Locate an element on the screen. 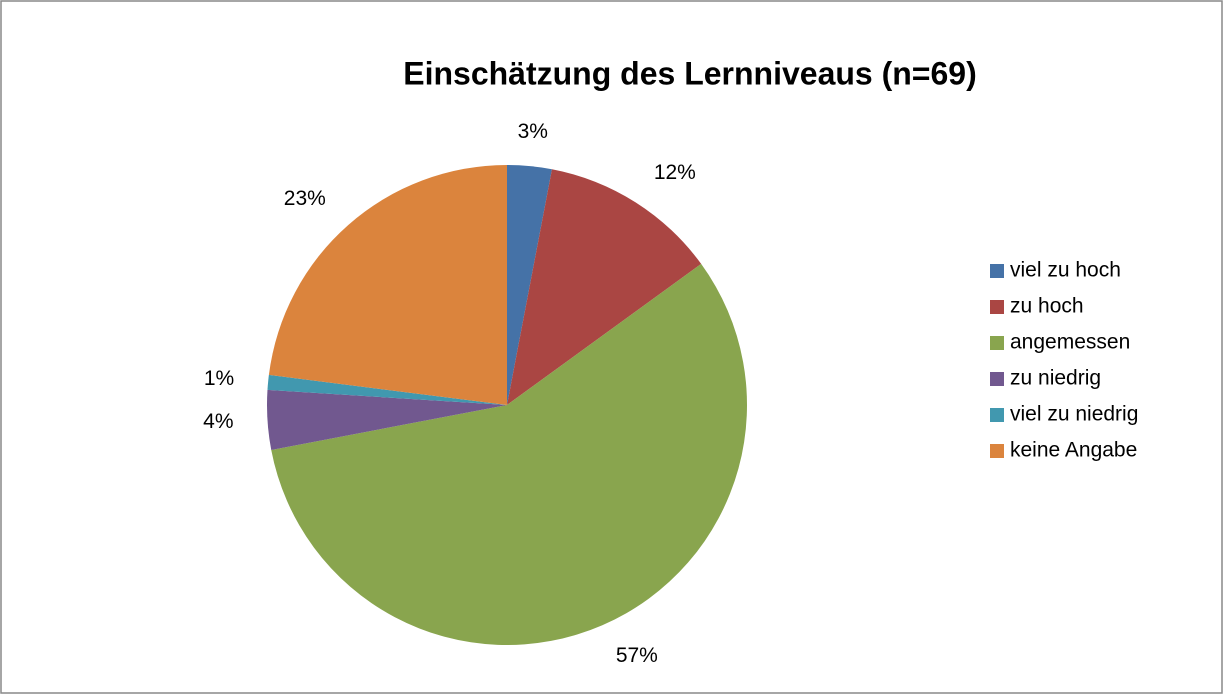  legend-label: keine Angabe is located at coordinates (1073, 450).